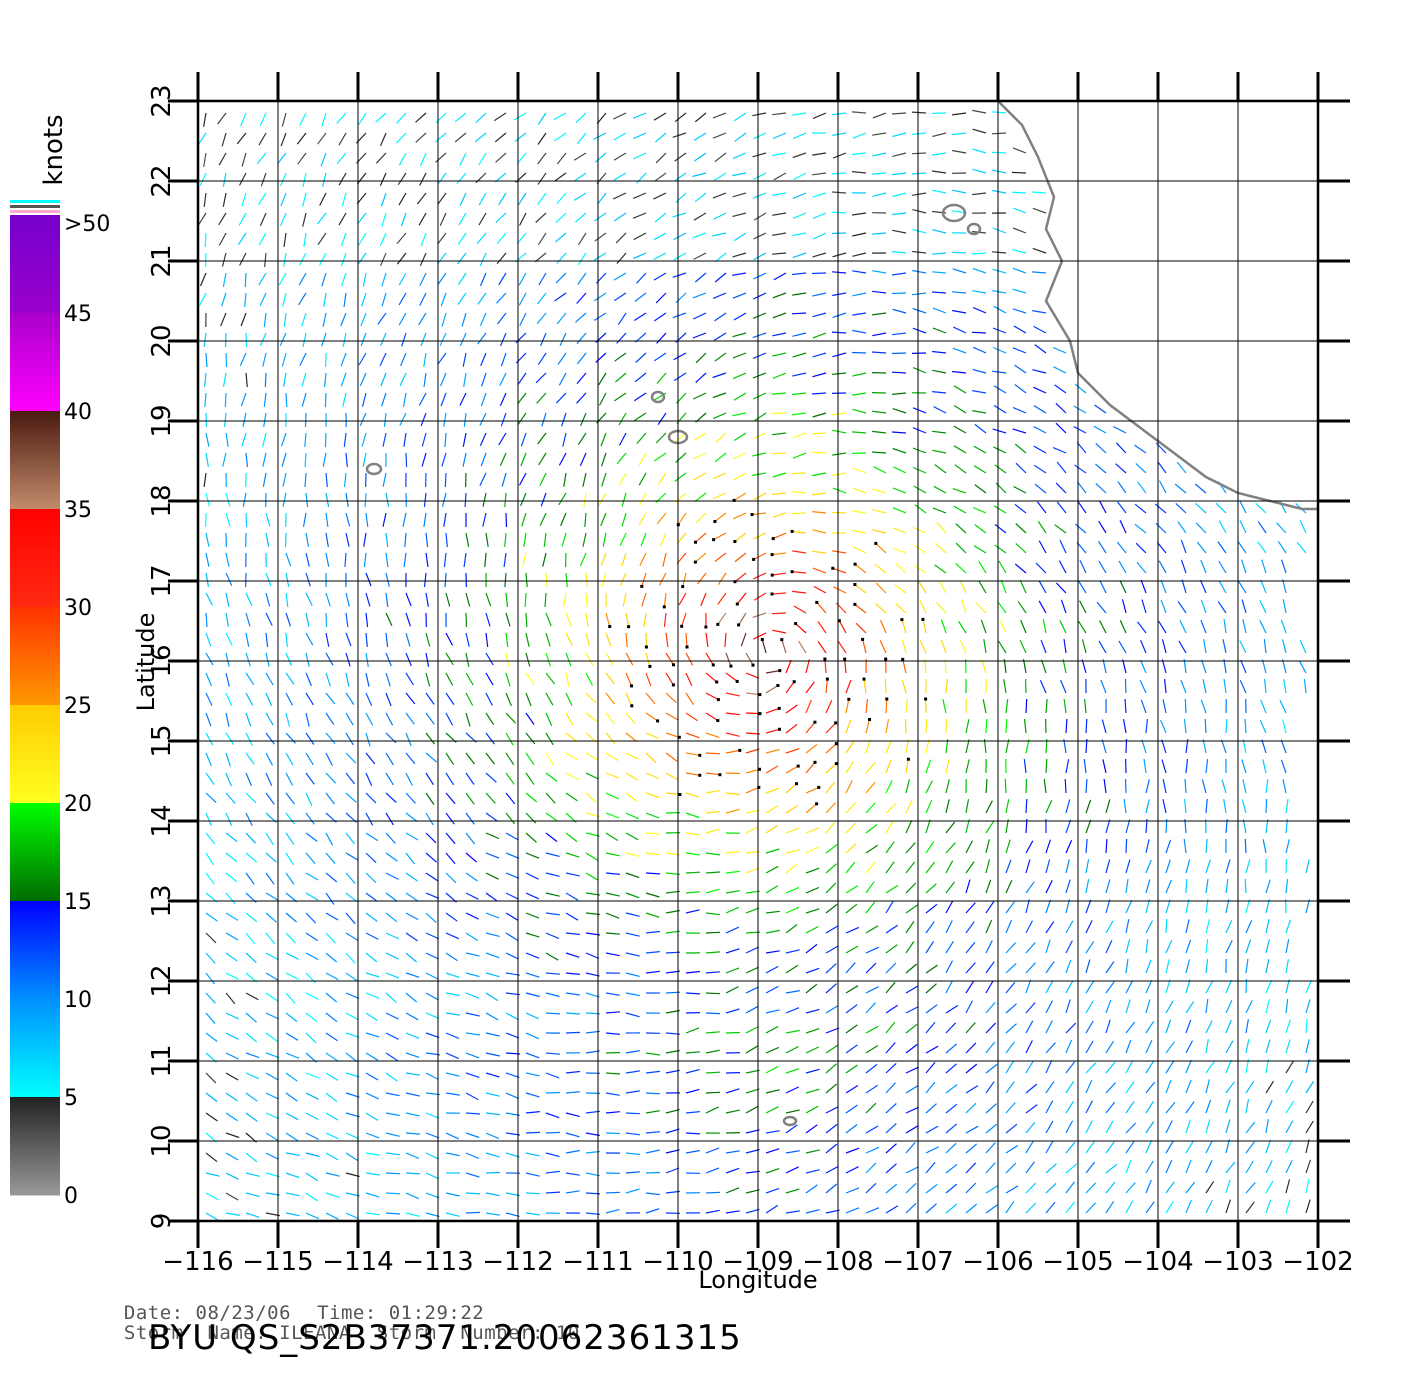 This screenshot has width=1420, height=1400. What do you see at coordinates (78, 608) in the screenshot?
I see `colorbar-label: 30` at bounding box center [78, 608].